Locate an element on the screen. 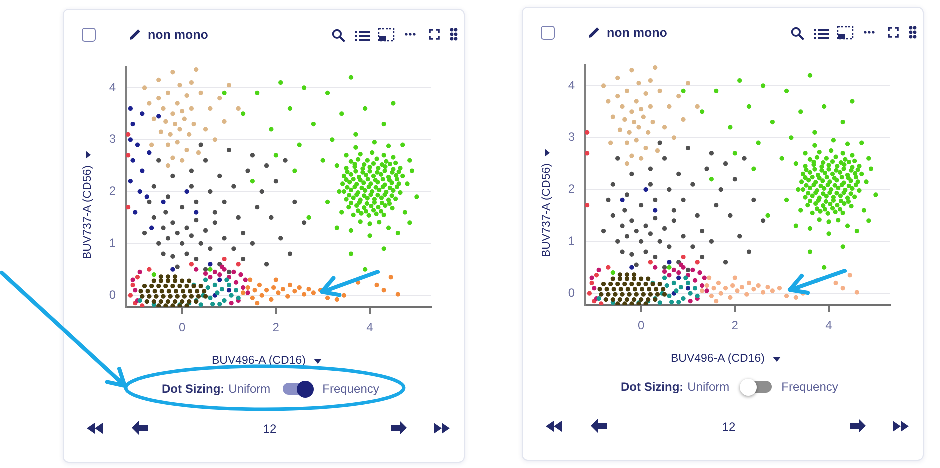 Image resolution: width=940 pixels, height=468 pixels. y-tick-label: 3 is located at coordinates (112, 139).